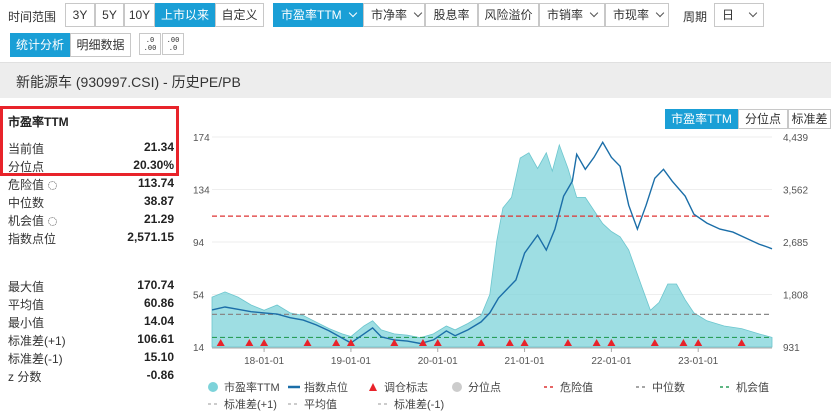 This screenshot has height=416, width=831. What do you see at coordinates (406, 387) in the screenshot?
I see `legend-label: 调仓标志` at bounding box center [406, 387].